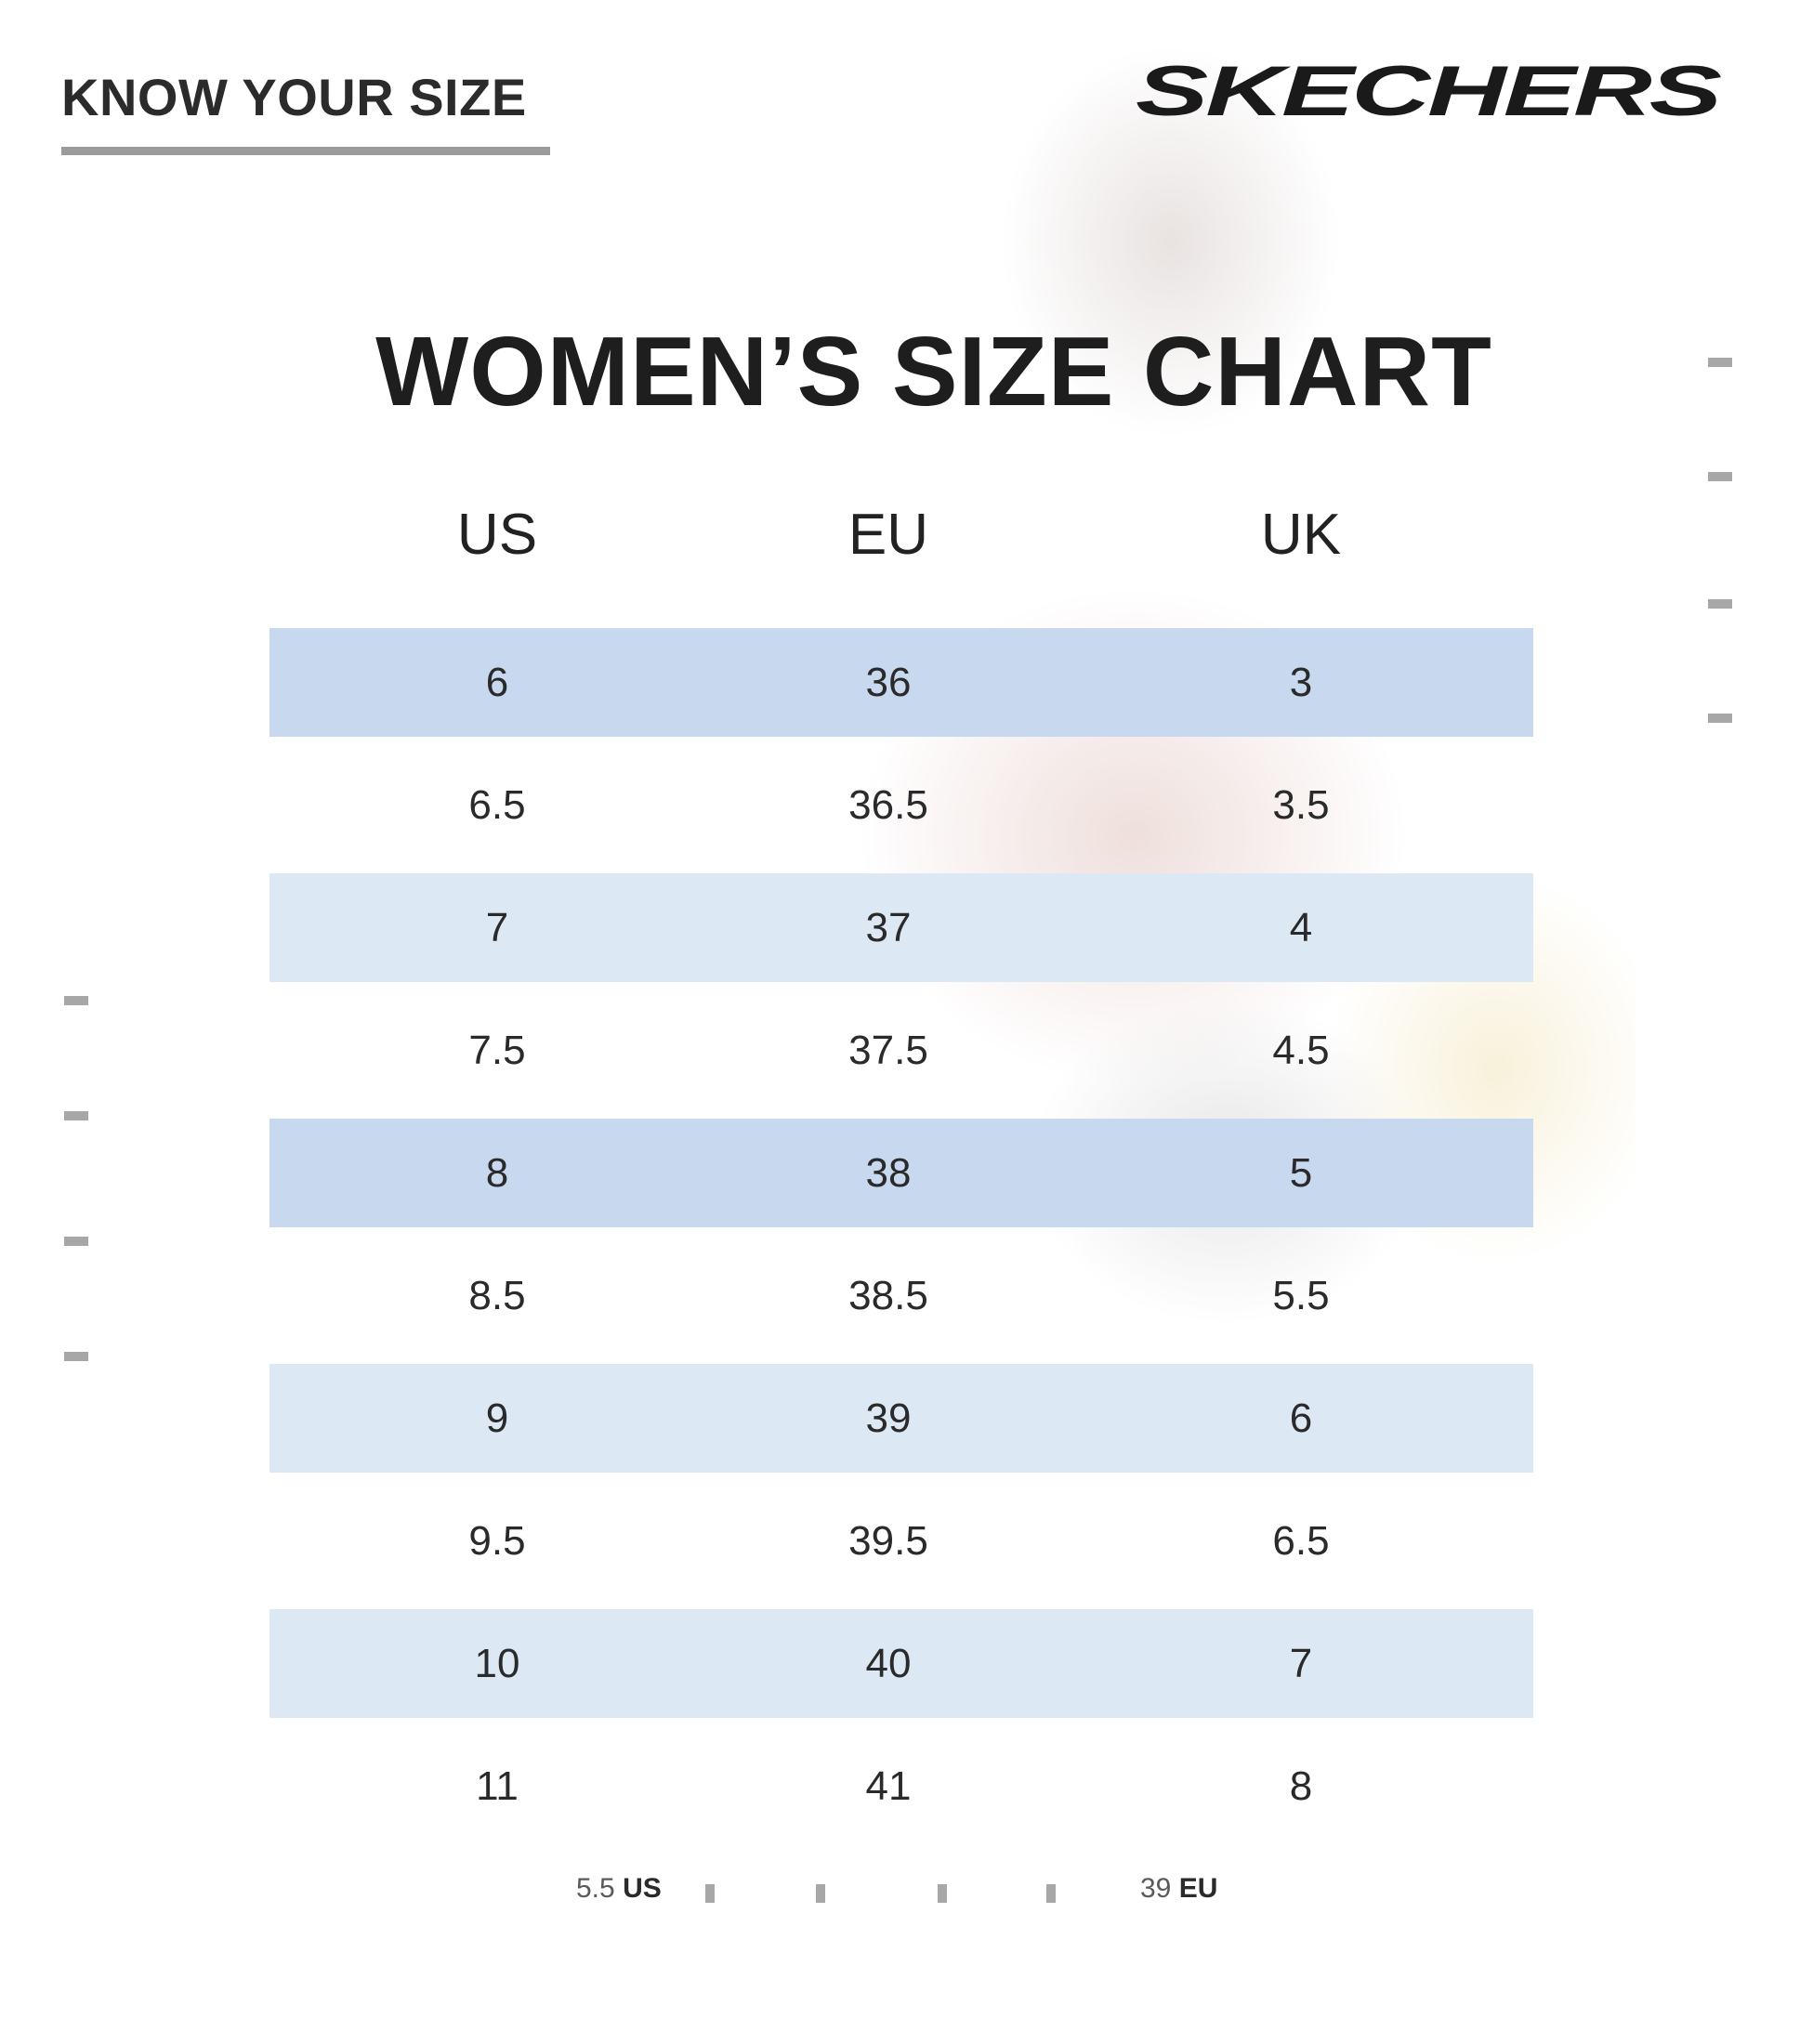 The width and height of the screenshot is (1800, 2044). Describe the element at coordinates (1301, 1786) in the screenshot. I see `size-cell-uk: 8` at that location.